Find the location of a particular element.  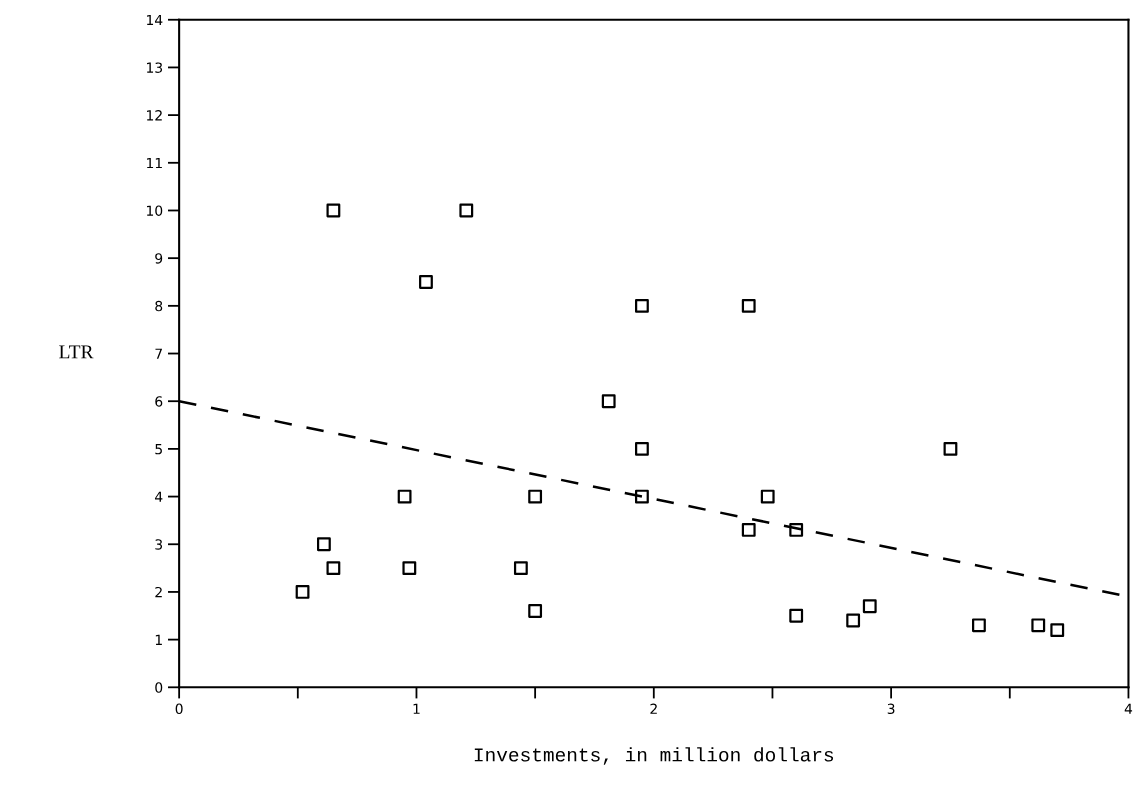

y-tick-label: 7 is located at coordinates (158, 353).